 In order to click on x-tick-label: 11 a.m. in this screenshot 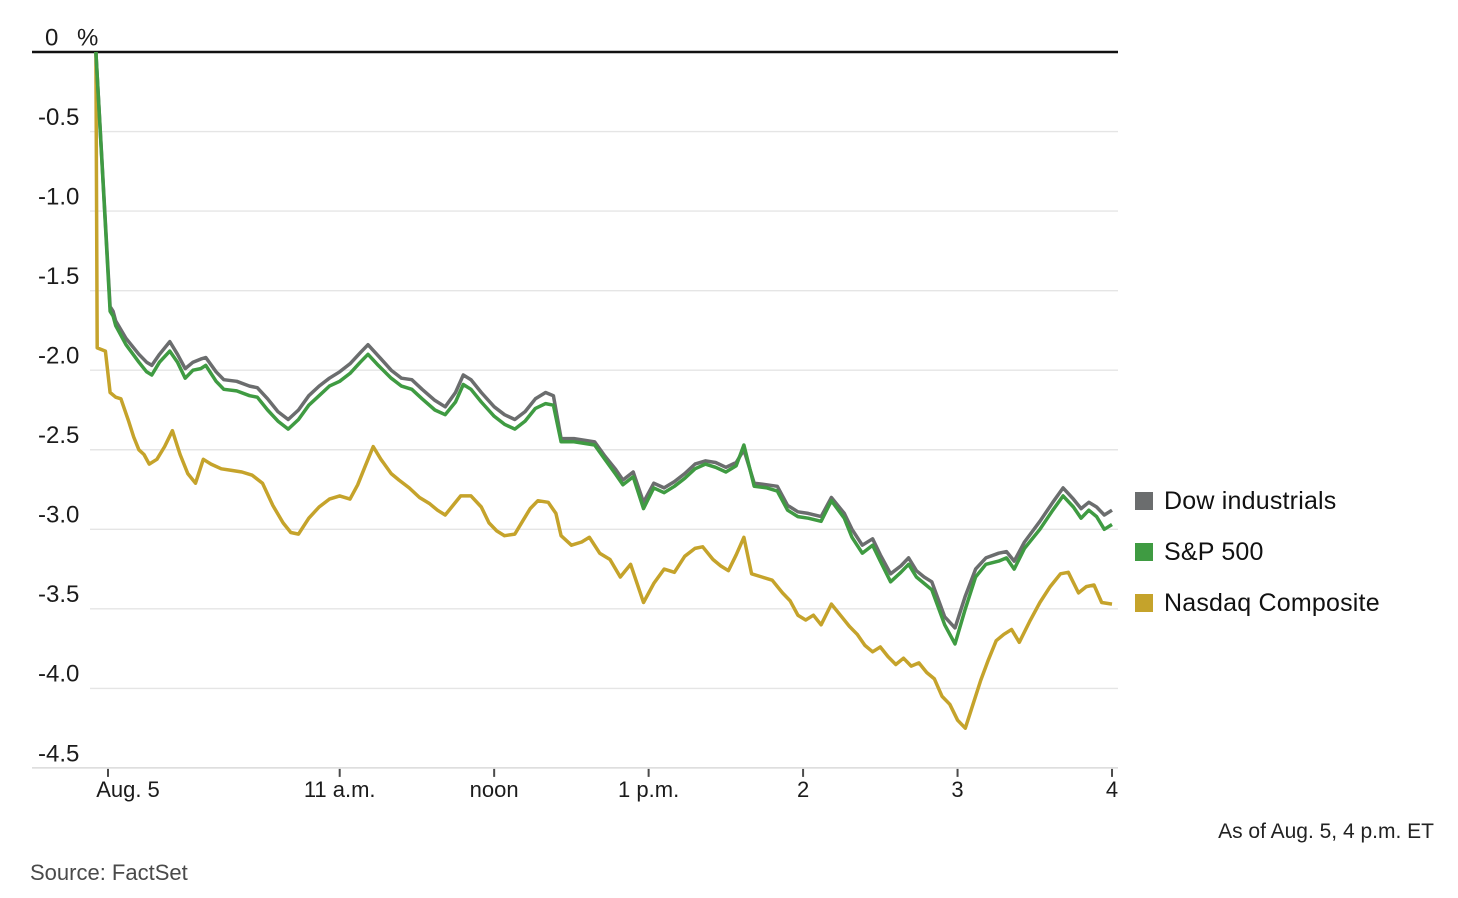, I will do `click(340, 789)`.